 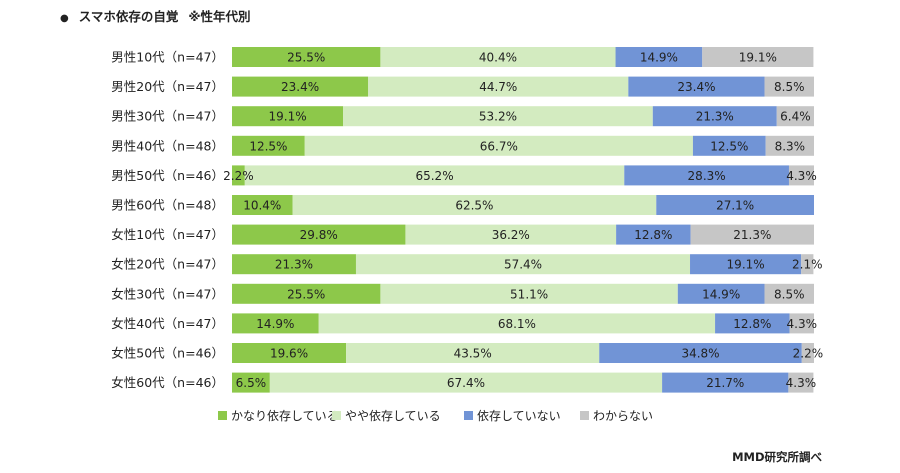 I want to click on data-label: 21.7%, so click(x=725, y=383).